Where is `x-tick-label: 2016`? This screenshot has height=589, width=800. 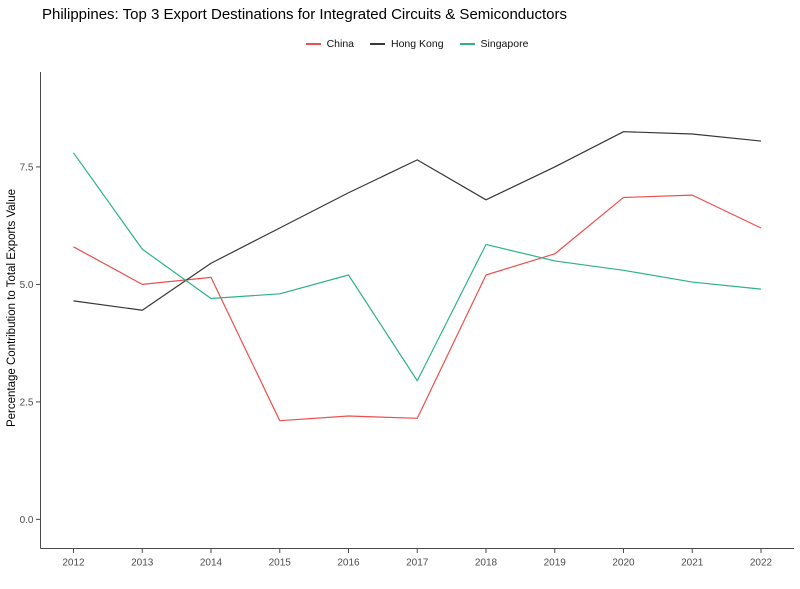 x-tick-label: 2016 is located at coordinates (348, 563).